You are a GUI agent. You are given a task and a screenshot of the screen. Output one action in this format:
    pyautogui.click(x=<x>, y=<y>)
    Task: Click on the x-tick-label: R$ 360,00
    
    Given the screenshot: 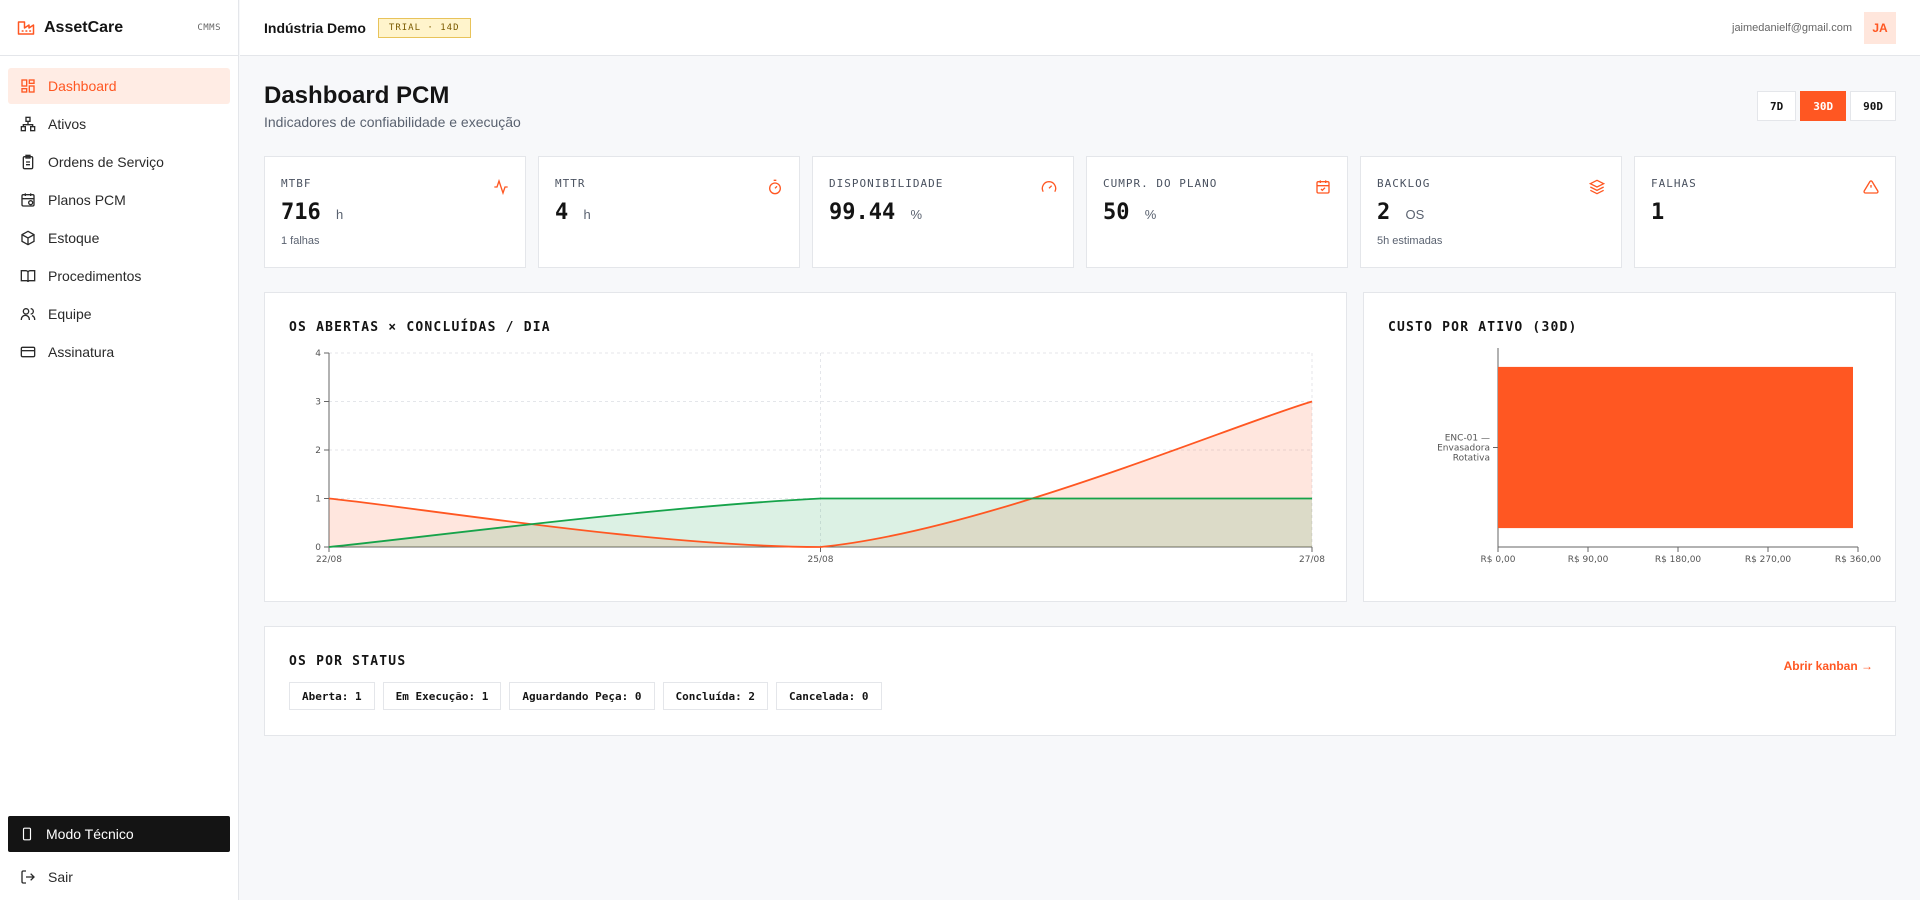 What is the action you would take?
    pyautogui.click(x=1858, y=560)
    